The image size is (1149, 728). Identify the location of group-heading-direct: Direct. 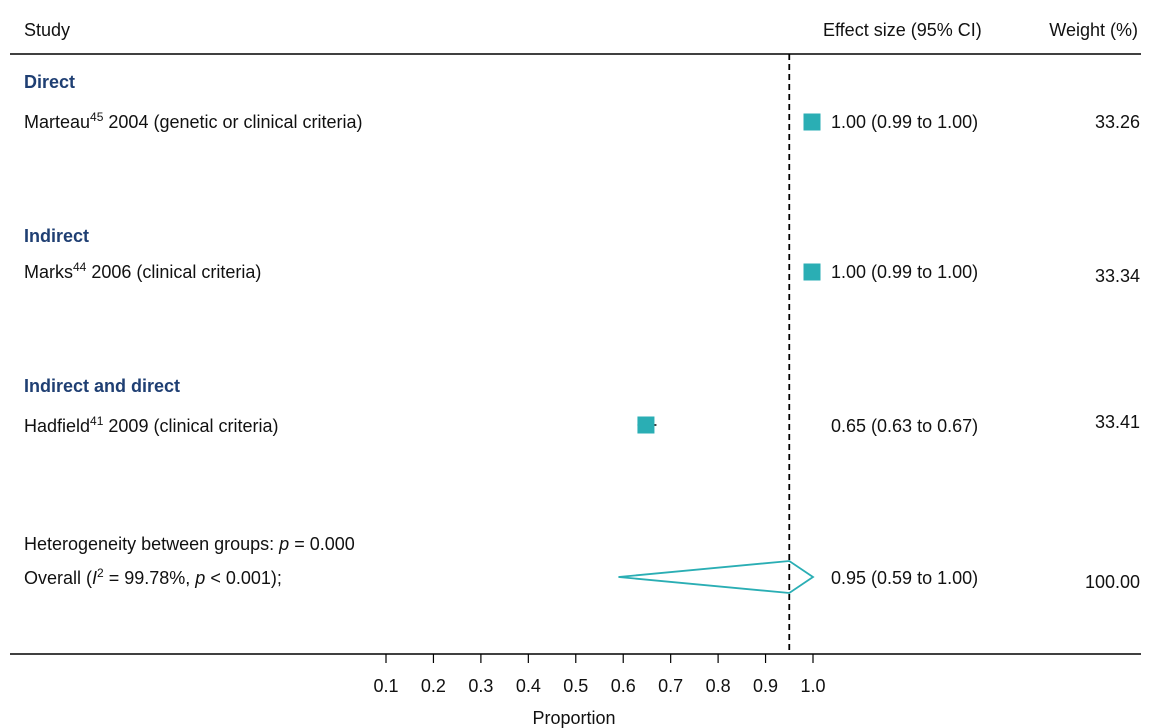
(49, 82).